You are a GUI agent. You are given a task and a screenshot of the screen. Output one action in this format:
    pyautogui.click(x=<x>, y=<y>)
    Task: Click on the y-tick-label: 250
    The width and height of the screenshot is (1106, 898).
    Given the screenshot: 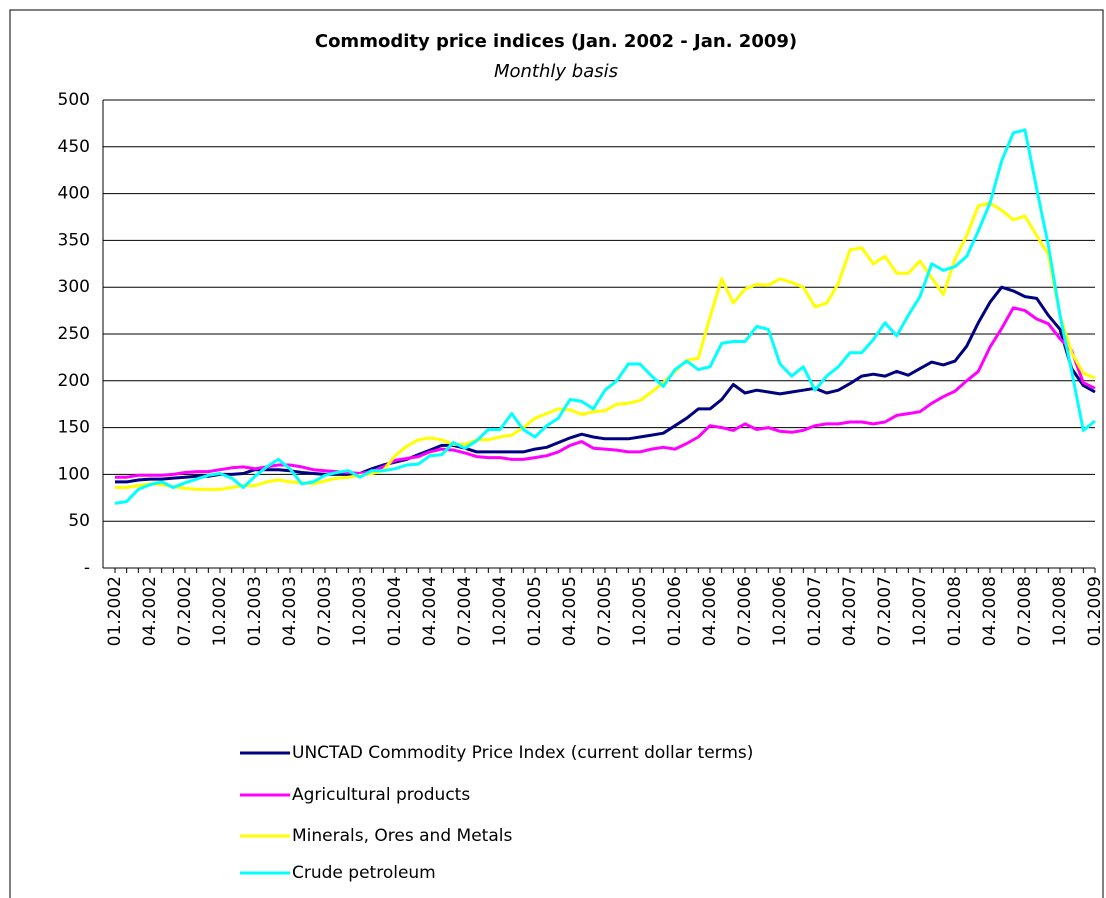 What is the action you would take?
    pyautogui.click(x=74, y=334)
    